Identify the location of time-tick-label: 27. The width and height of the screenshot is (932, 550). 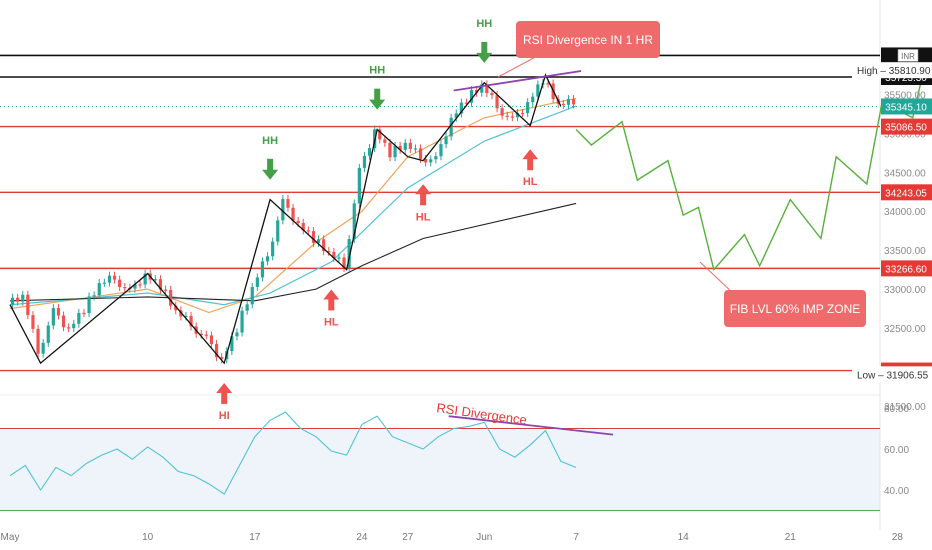
(408, 537).